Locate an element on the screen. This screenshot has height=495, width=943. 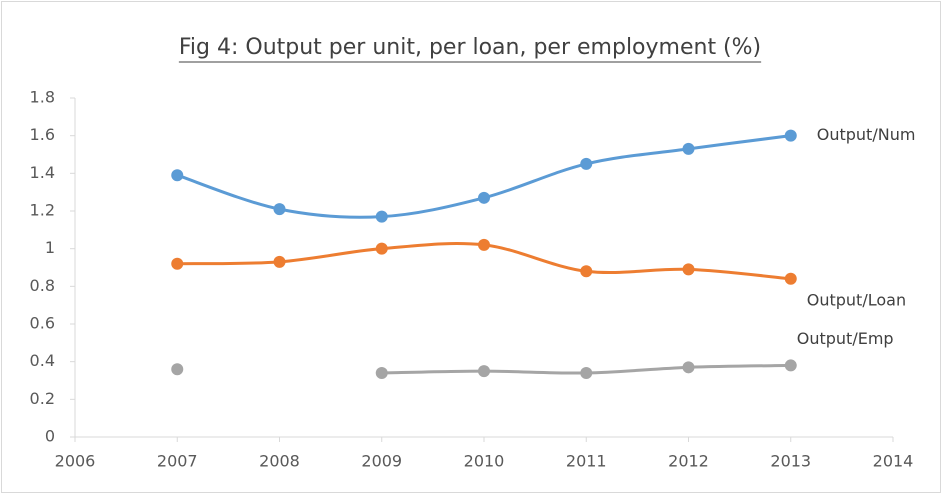
series-label: Output/Emp is located at coordinates (845, 338).